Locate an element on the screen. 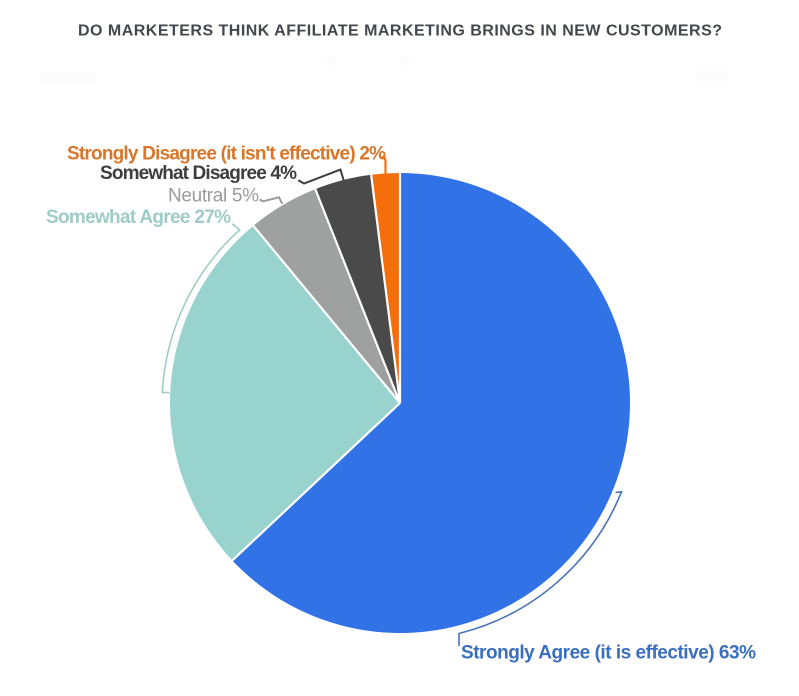  svg-text: Somewhat Agree 27% is located at coordinates (138, 217).